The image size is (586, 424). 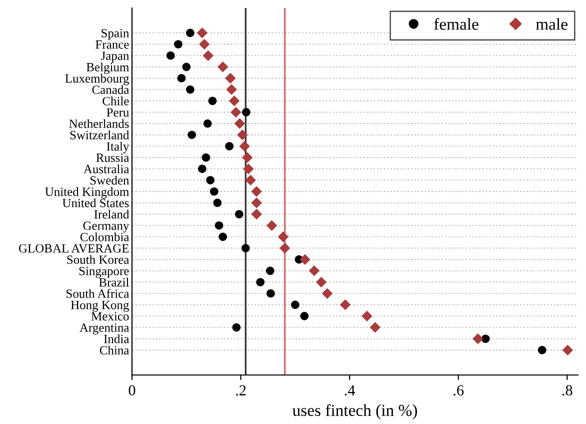 I want to click on x-tick-label: .4, so click(x=350, y=390).